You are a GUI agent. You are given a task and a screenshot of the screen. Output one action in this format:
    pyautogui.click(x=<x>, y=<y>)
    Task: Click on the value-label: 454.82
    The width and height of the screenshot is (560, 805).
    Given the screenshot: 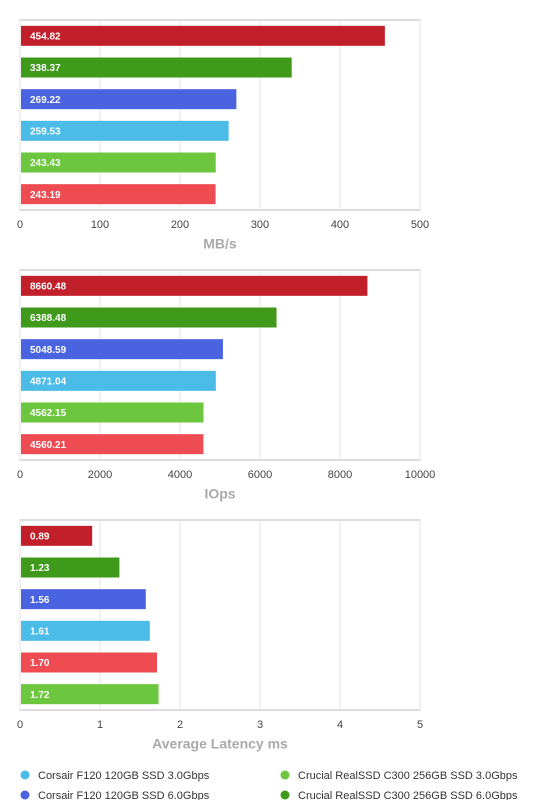 What is the action you would take?
    pyautogui.click(x=45, y=36)
    